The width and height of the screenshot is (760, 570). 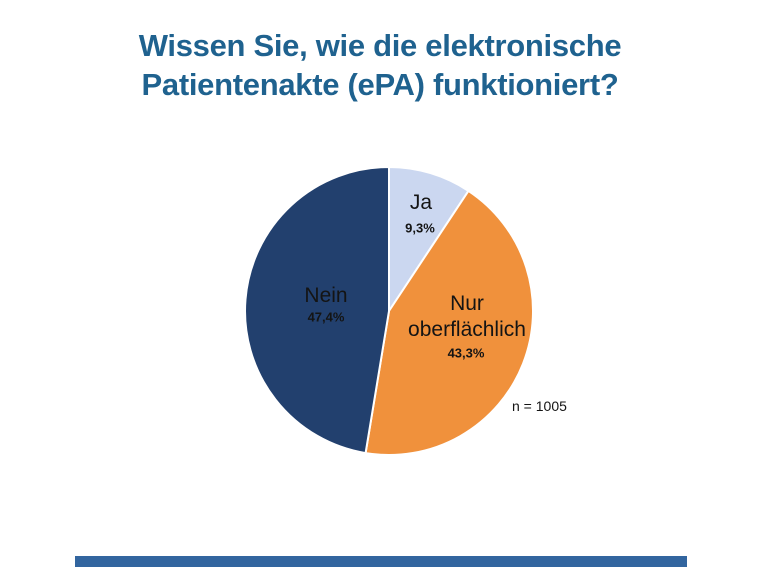 What do you see at coordinates (466, 353) in the screenshot?
I see `slice-value-nur-oberflaechlich: 43,3%` at bounding box center [466, 353].